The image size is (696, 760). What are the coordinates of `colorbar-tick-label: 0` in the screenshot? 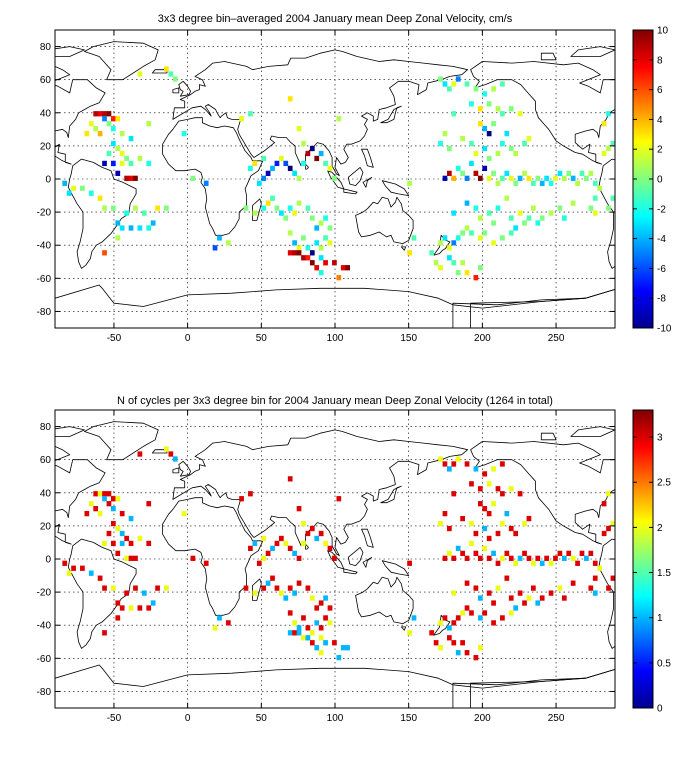 It's located at (660, 180).